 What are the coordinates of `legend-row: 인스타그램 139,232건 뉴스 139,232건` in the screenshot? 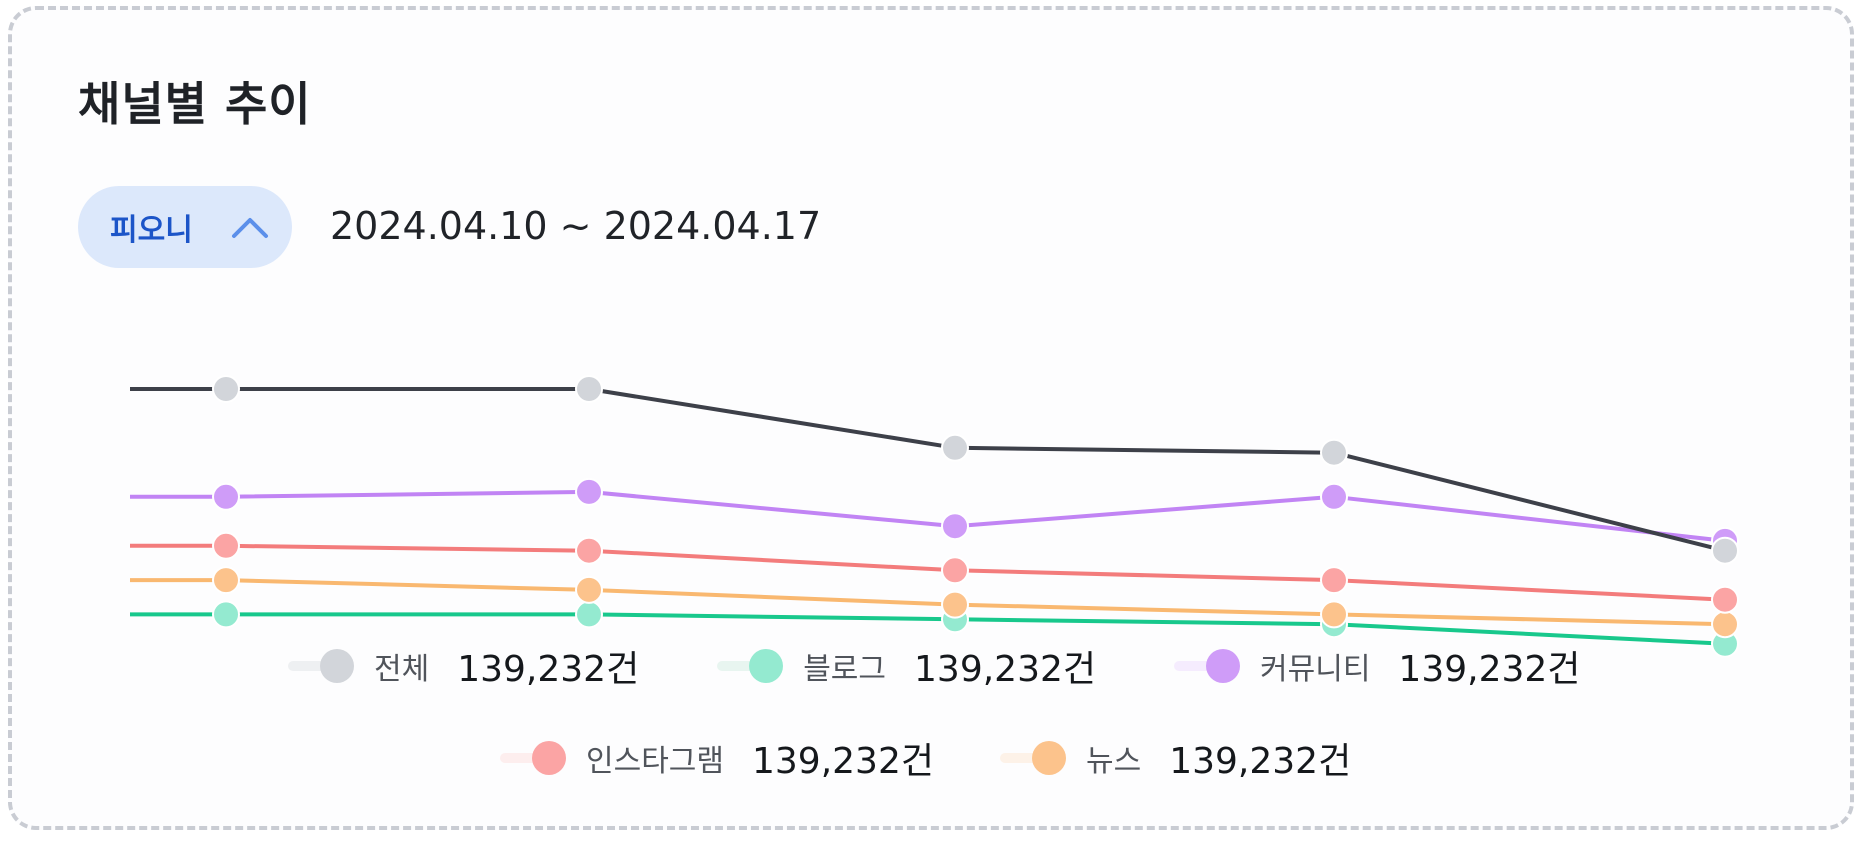 It's located at (925, 758).